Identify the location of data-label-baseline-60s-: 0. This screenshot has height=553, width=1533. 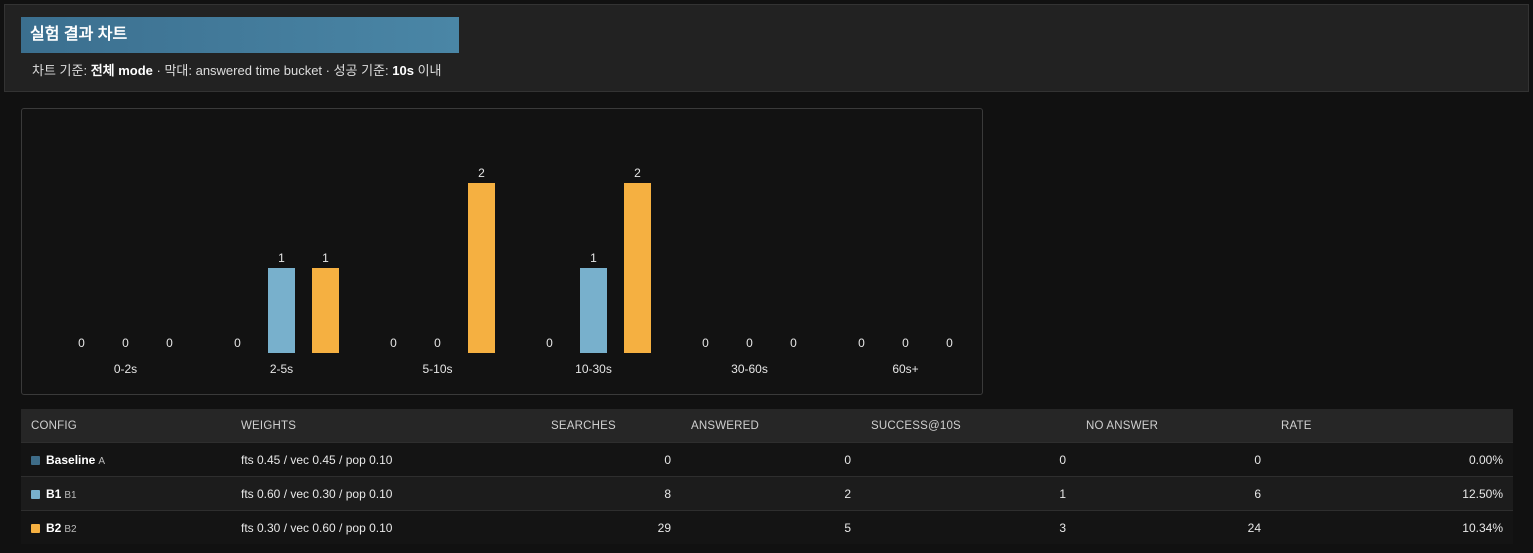
(861, 343).